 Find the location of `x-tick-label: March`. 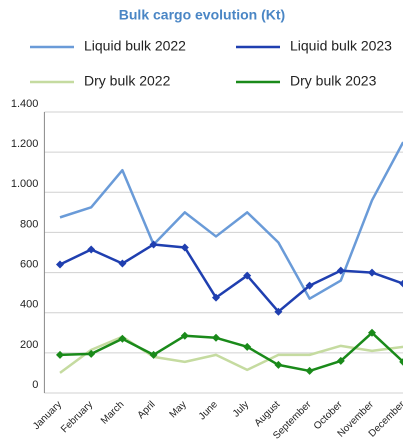

x-tick-label: March is located at coordinates (112, 412).